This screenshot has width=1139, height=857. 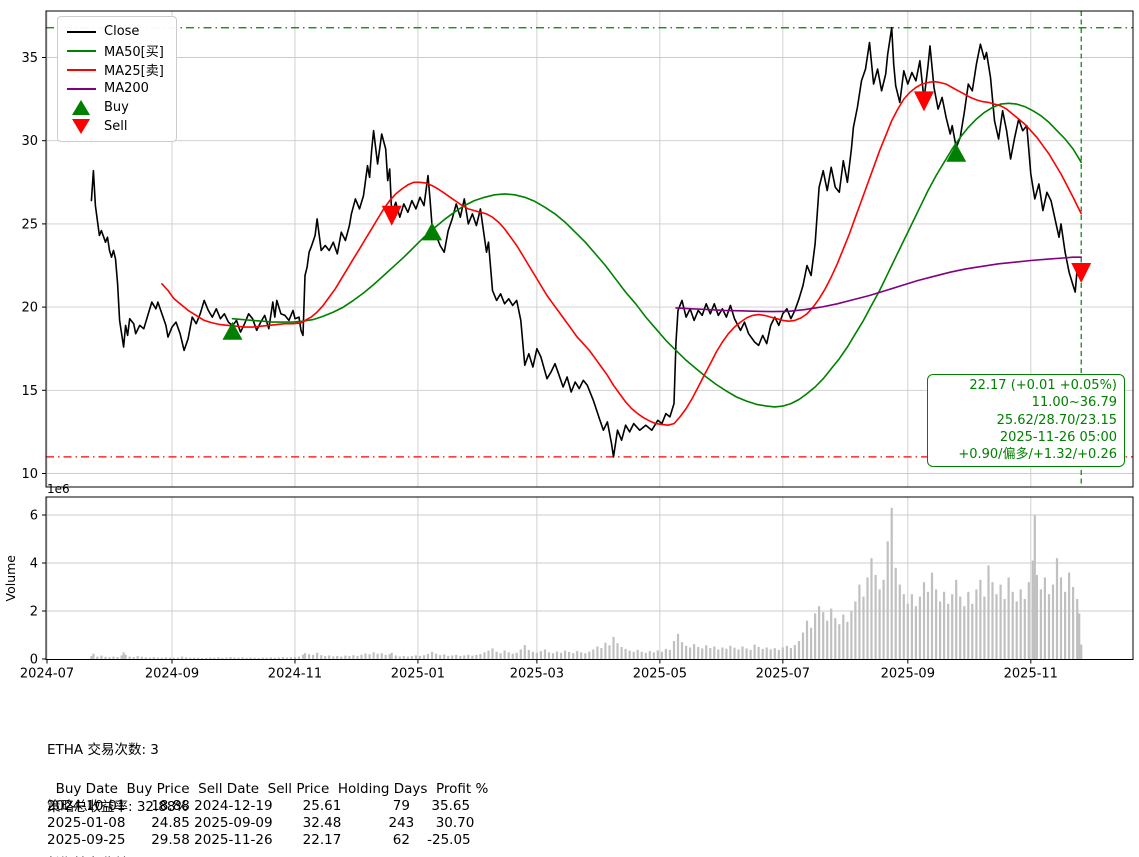 What do you see at coordinates (29, 141) in the screenshot?
I see `price-ytick-label: 30` at bounding box center [29, 141].